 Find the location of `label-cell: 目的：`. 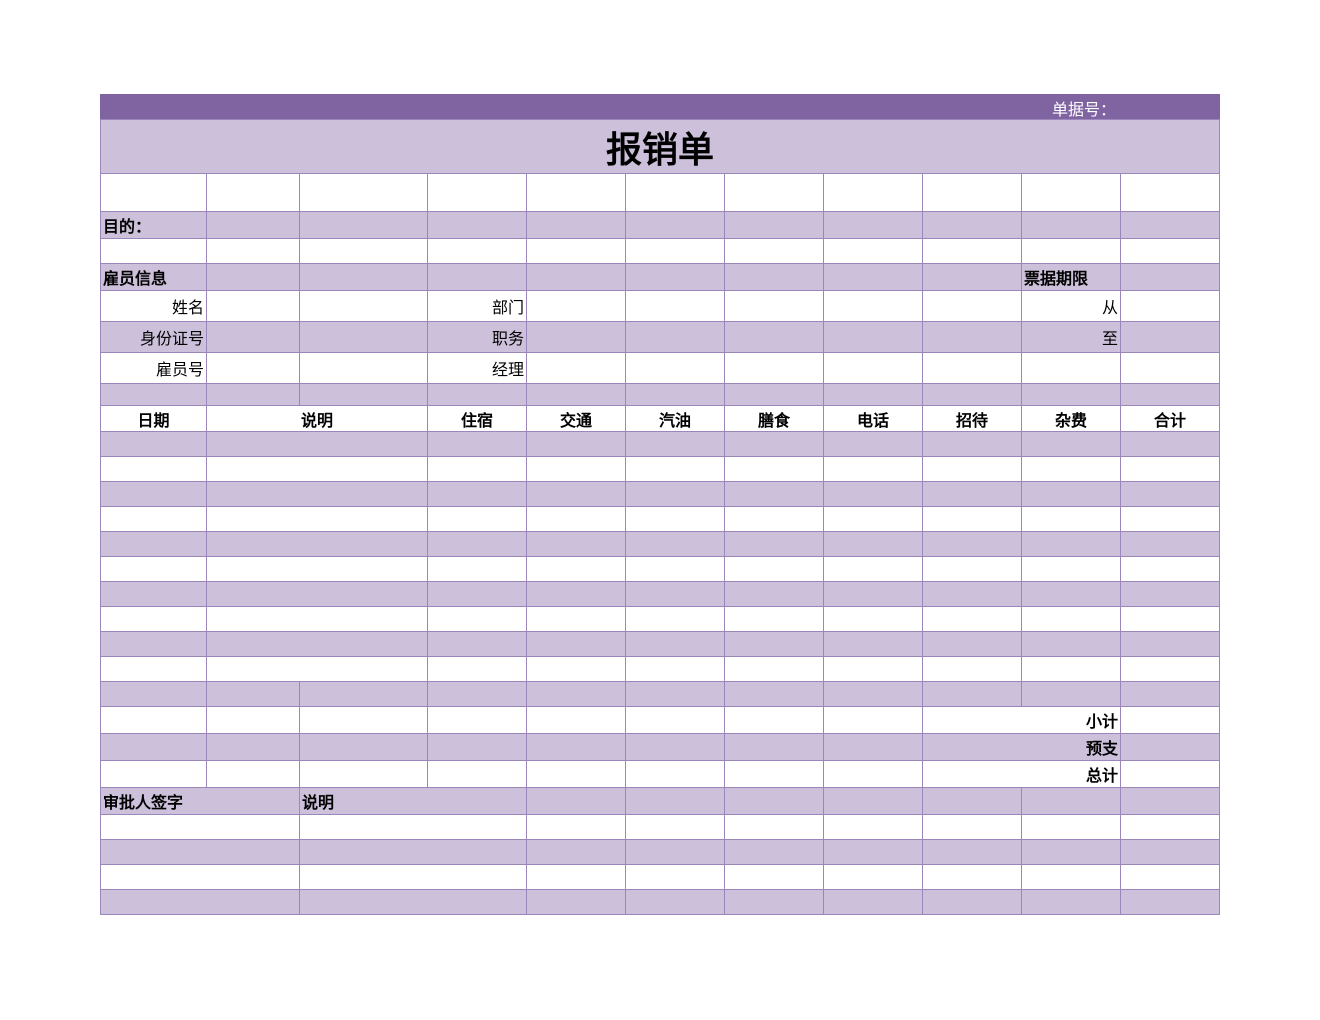

label-cell: 目的： is located at coordinates (153, 225).